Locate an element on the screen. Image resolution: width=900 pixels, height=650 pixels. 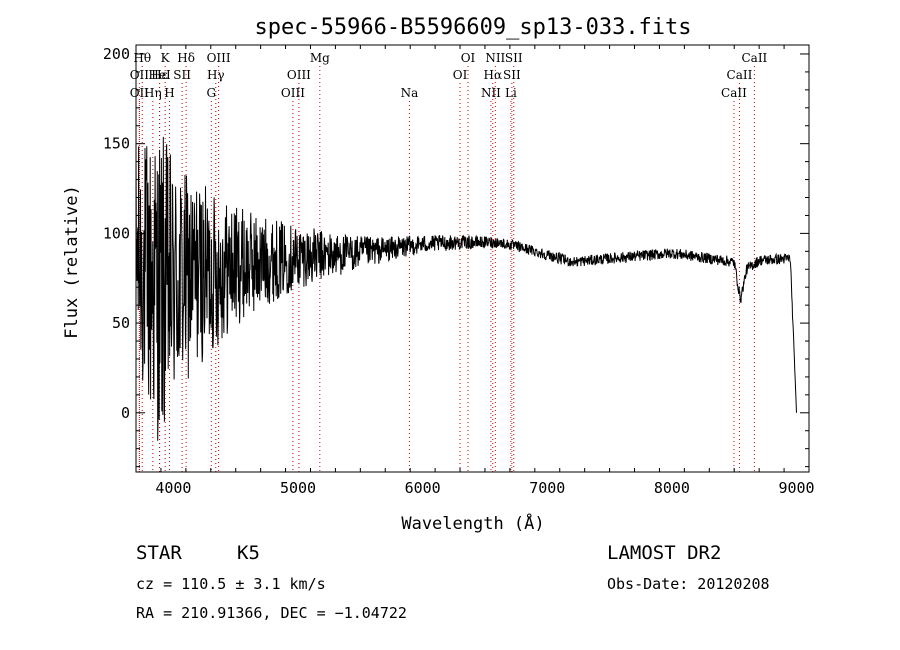
spectral-line-label: Hη is located at coordinates (153, 93).